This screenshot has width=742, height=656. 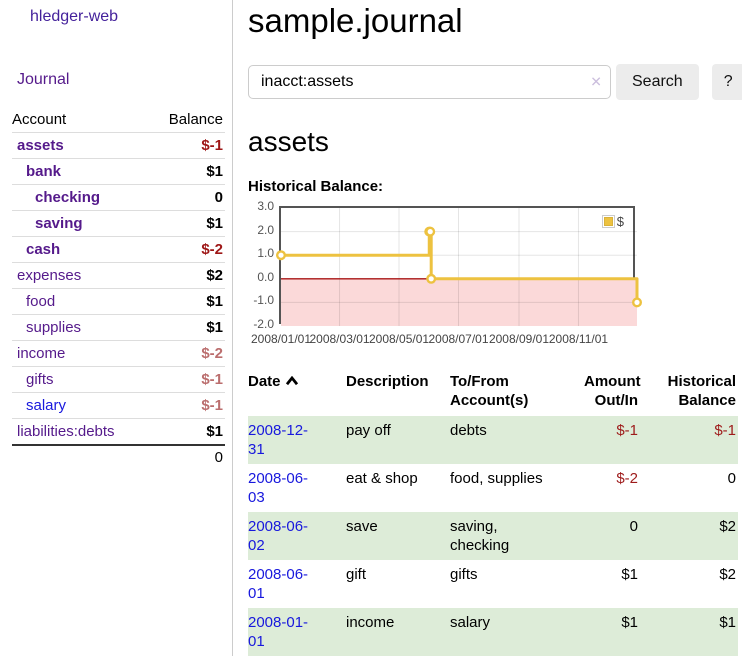 What do you see at coordinates (297, 393) in the screenshot?
I see `register-header-date: Date` at bounding box center [297, 393].